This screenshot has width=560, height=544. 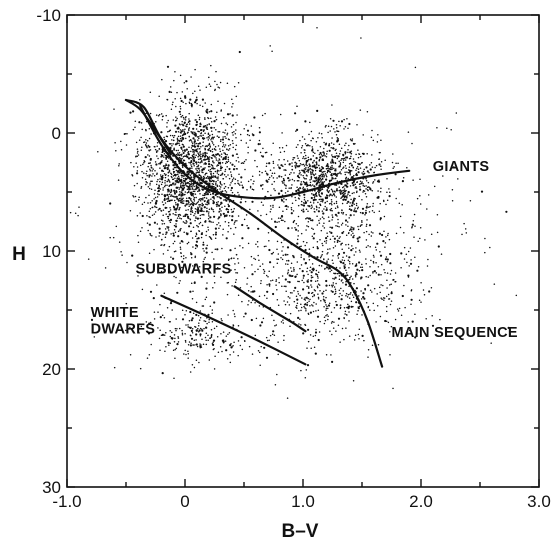 What do you see at coordinates (51, 369) in the screenshot?
I see `y-tick-label: 20` at bounding box center [51, 369].